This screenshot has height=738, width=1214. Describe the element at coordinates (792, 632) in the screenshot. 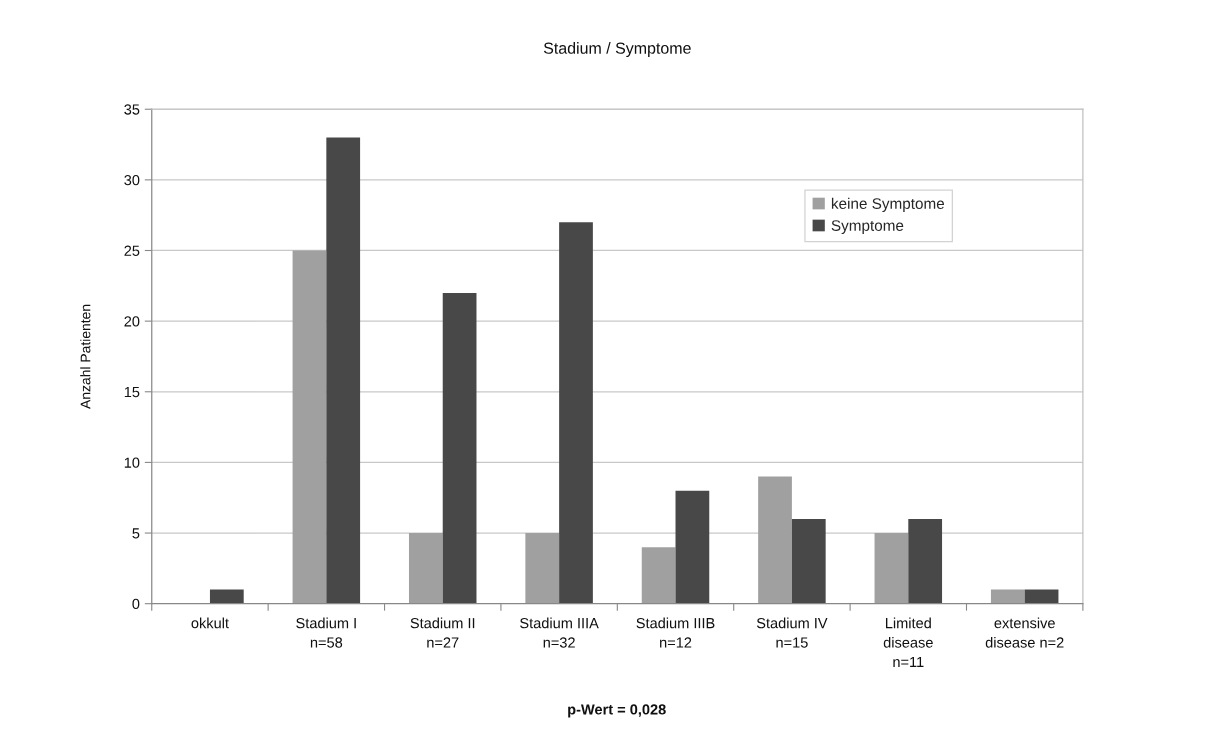

I see `x-tick-label: Stadium IV n=15` at that location.